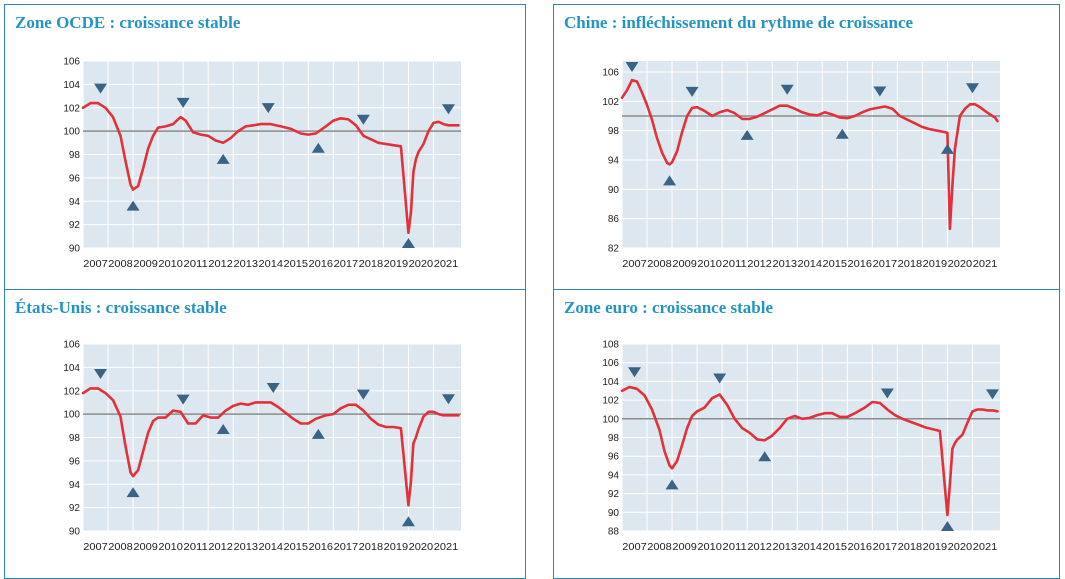 The width and height of the screenshot is (1065, 579). I want to click on y-tick-label: 82, so click(614, 249).